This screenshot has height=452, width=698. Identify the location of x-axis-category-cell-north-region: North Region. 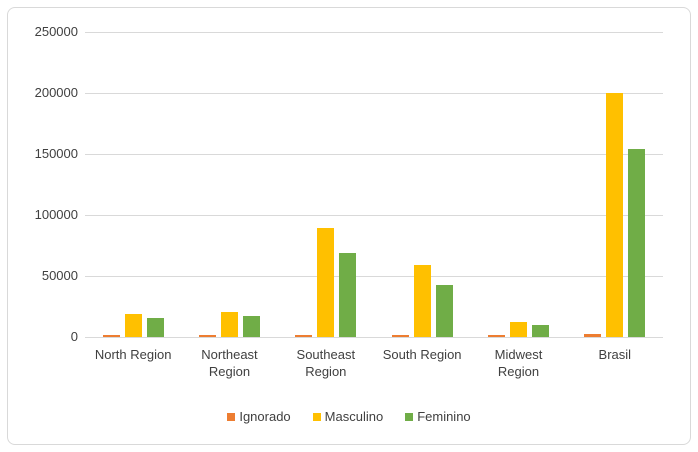
(133, 363).